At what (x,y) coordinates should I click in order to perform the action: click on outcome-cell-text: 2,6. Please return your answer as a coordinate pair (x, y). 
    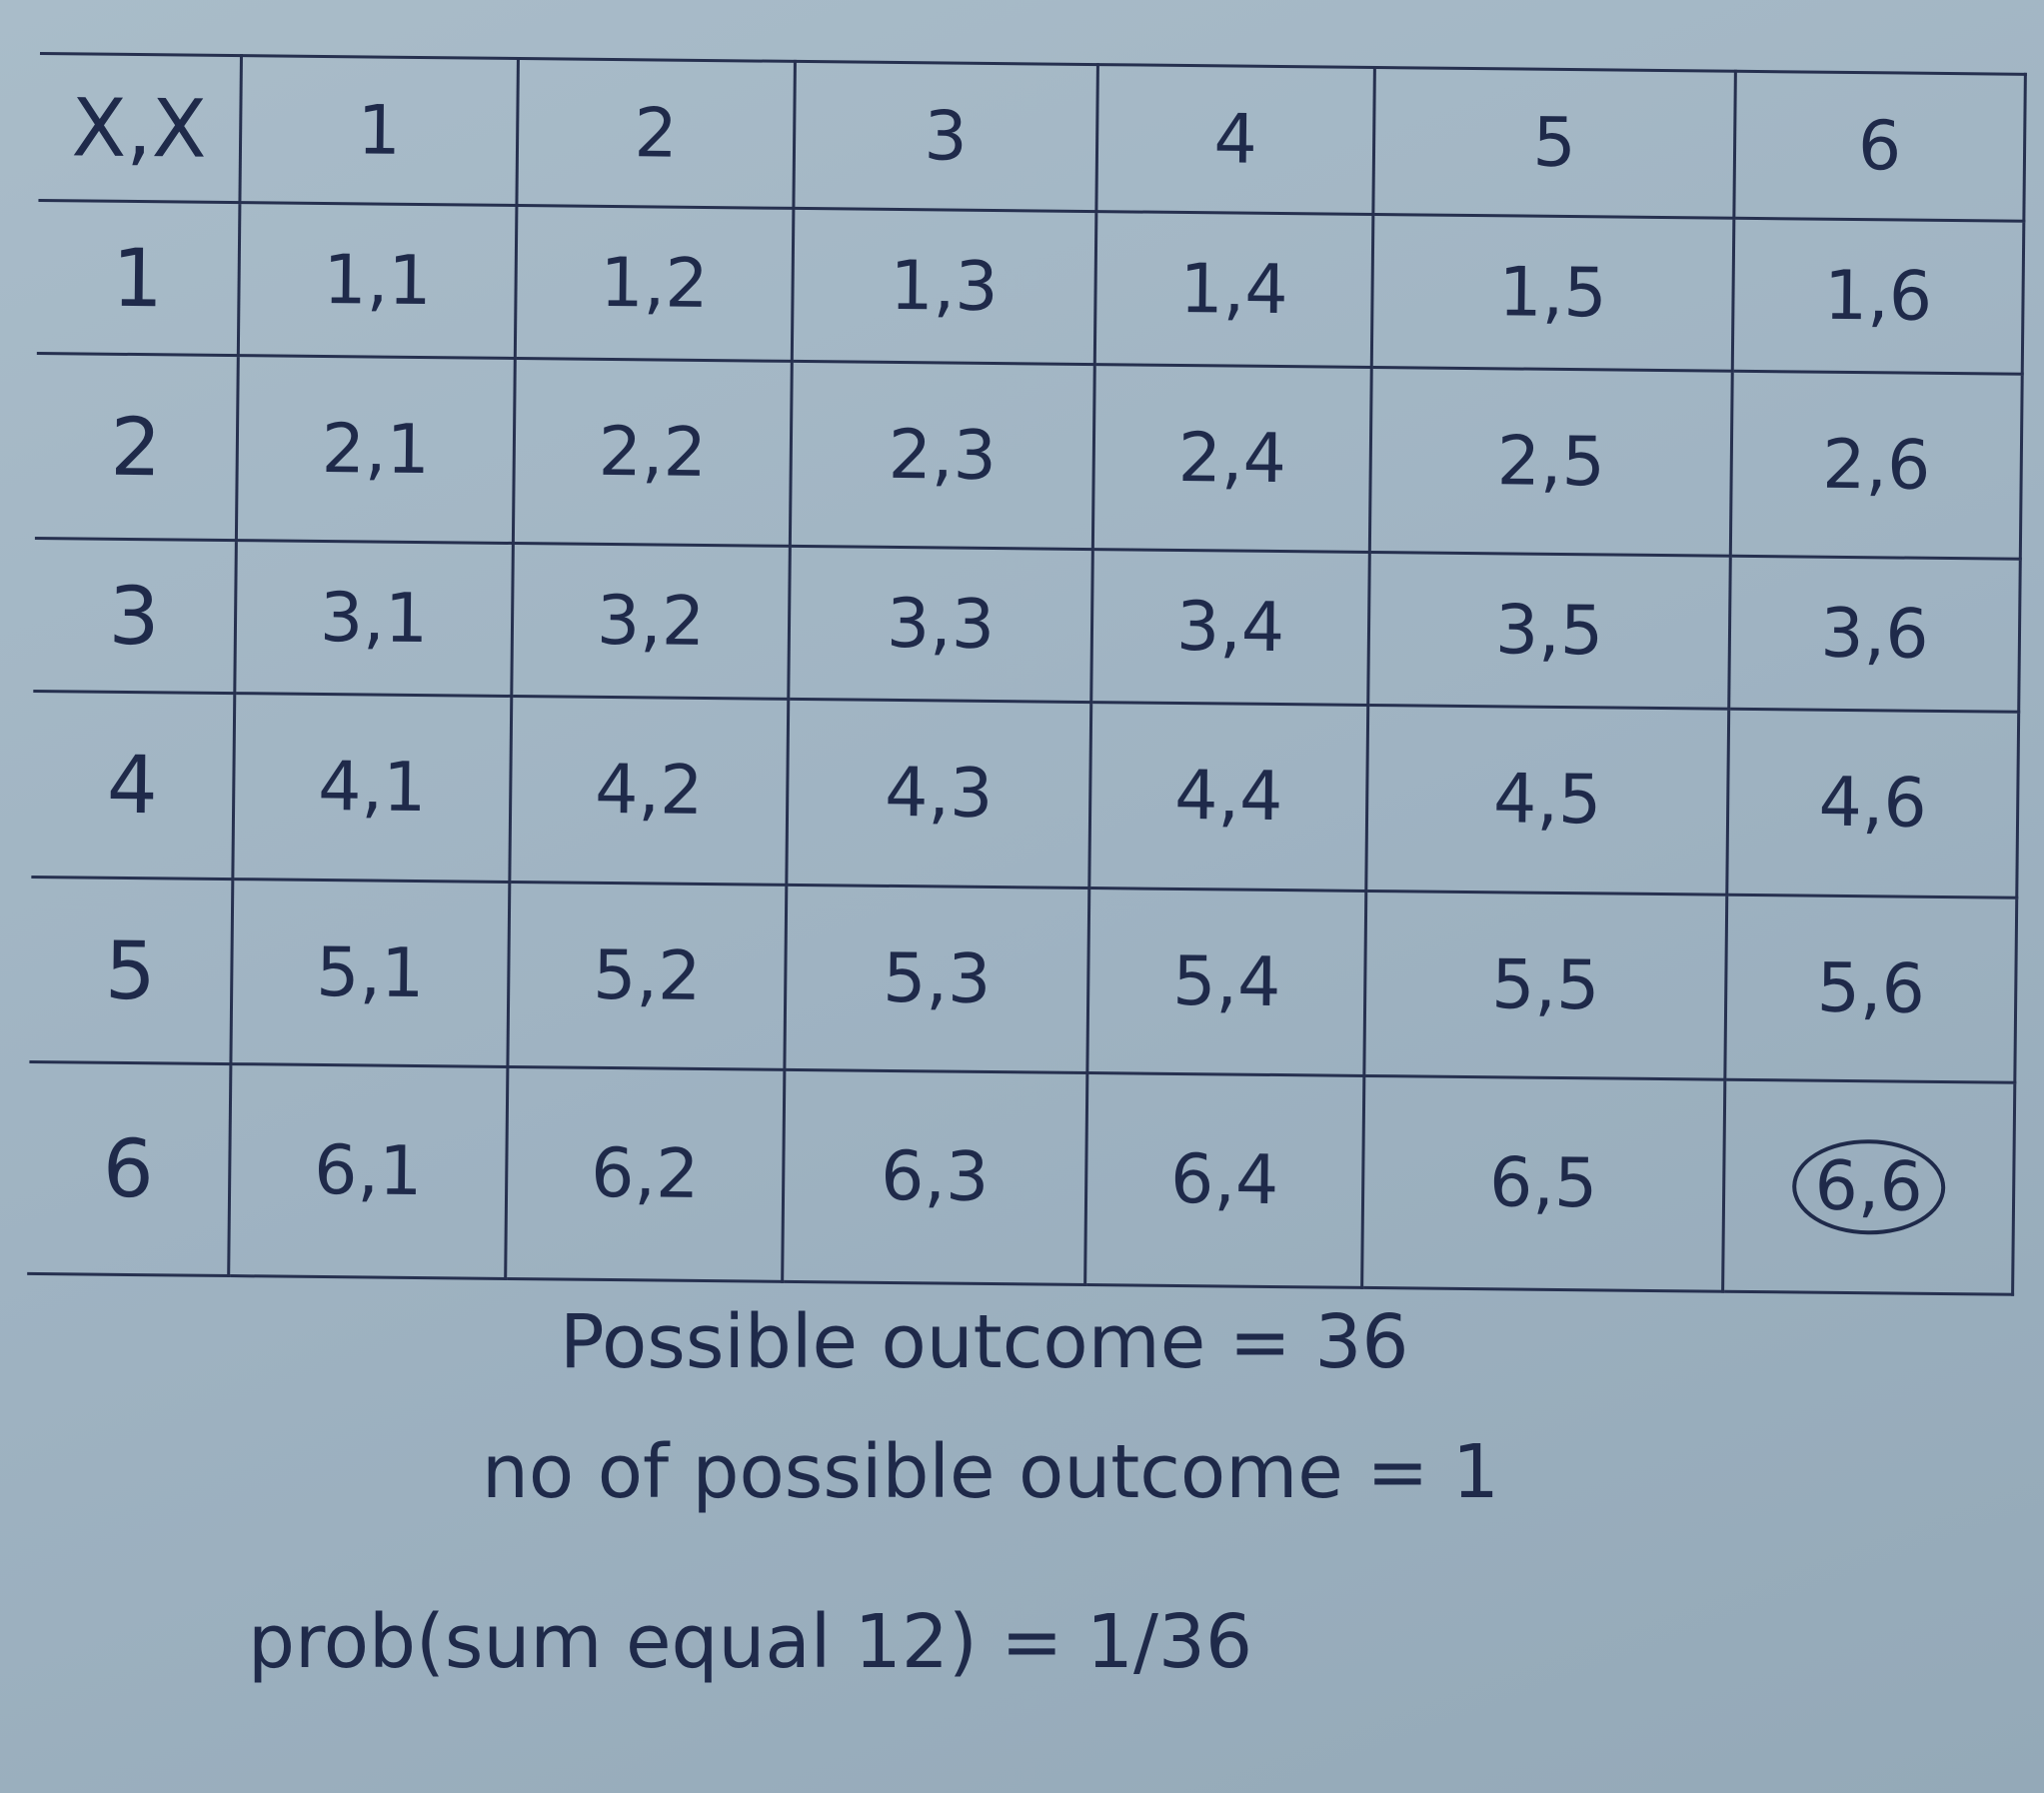
    Looking at the image, I should click on (1876, 465).